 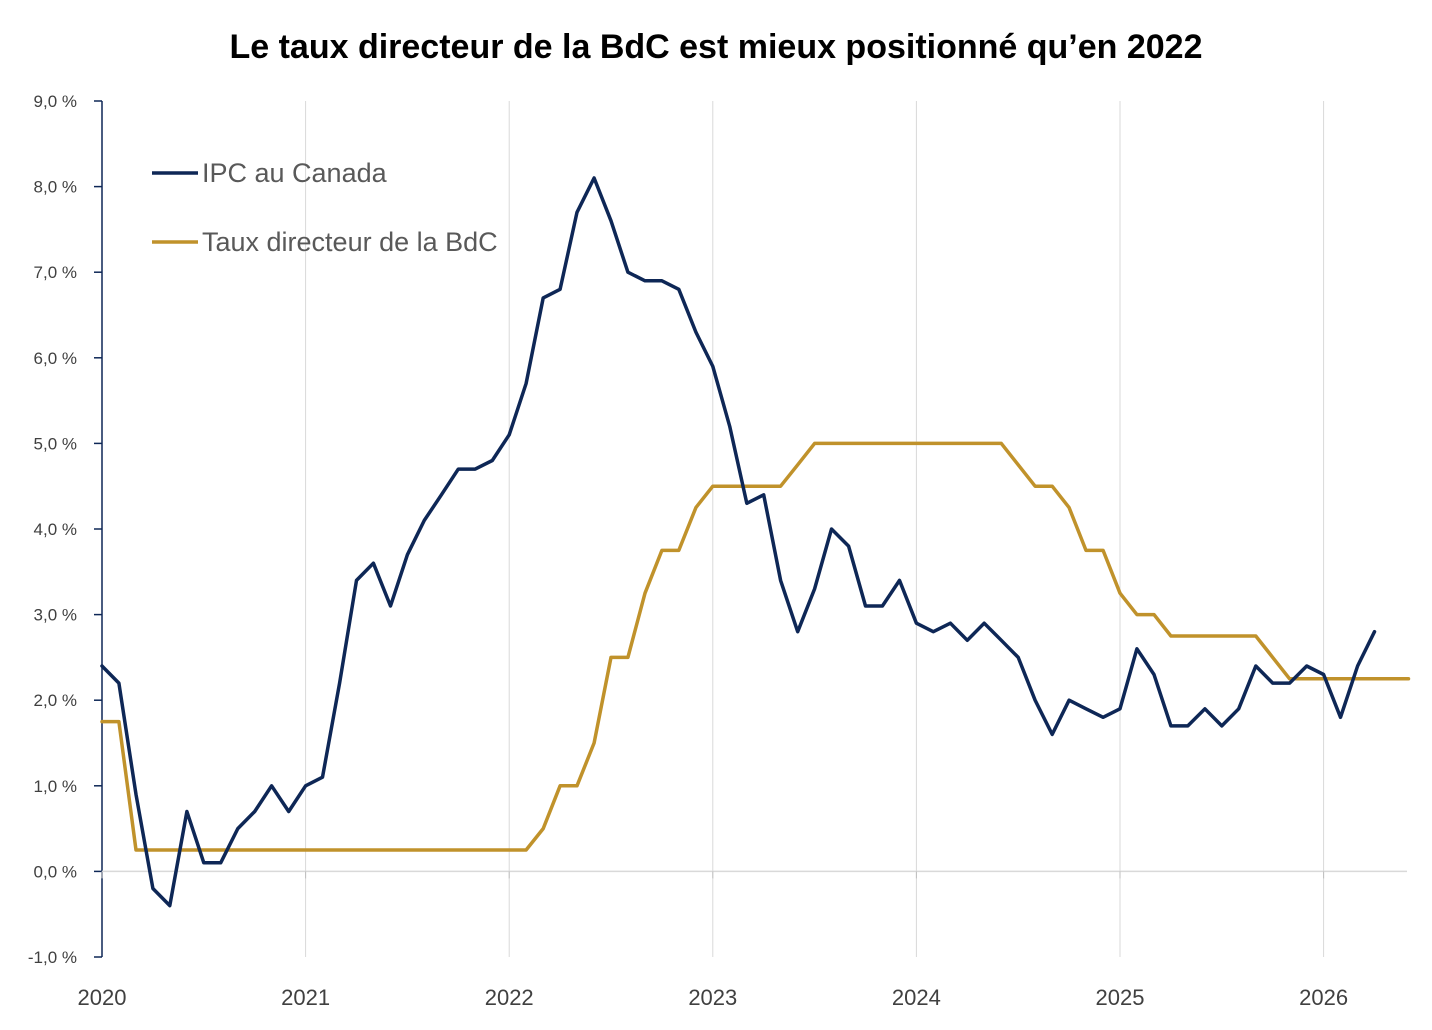 What do you see at coordinates (55, 786) in the screenshot?
I see `y-tick-label: 1,0 %` at bounding box center [55, 786].